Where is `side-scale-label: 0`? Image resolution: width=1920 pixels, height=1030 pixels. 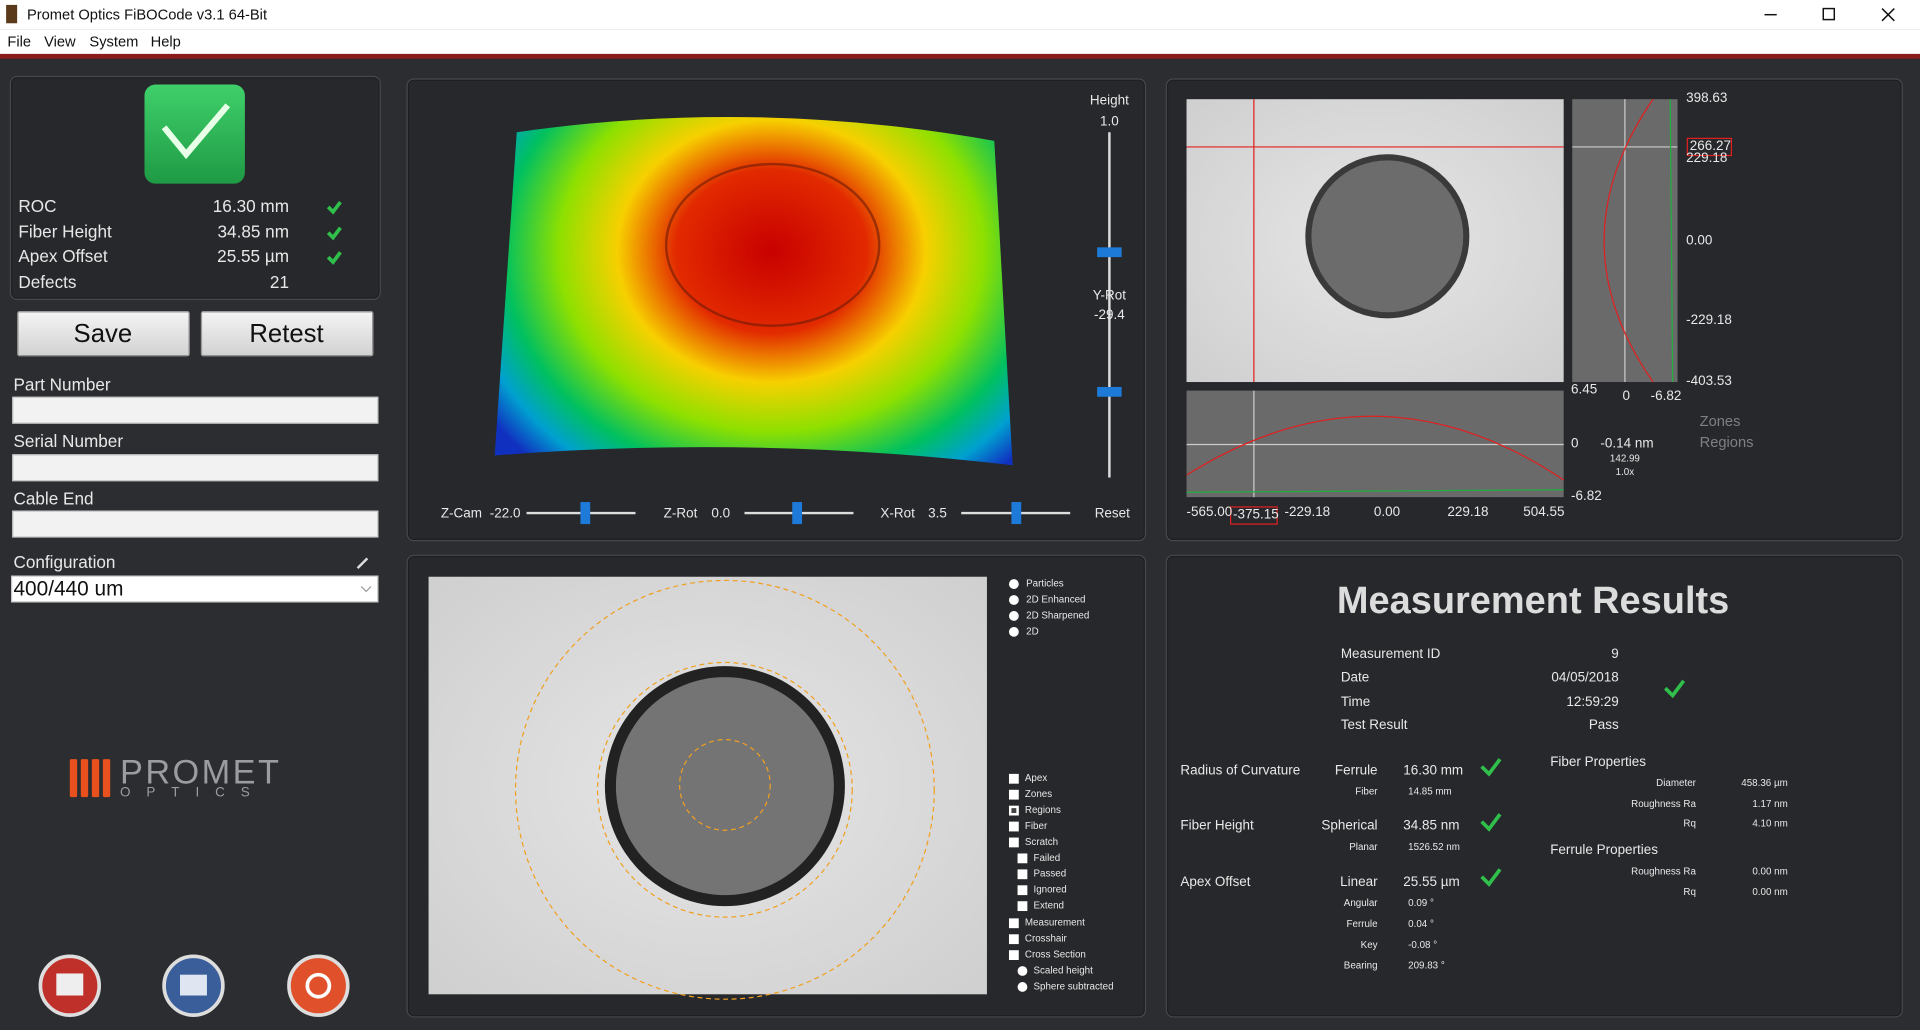 side-scale-label: 0 is located at coordinates (1626, 396).